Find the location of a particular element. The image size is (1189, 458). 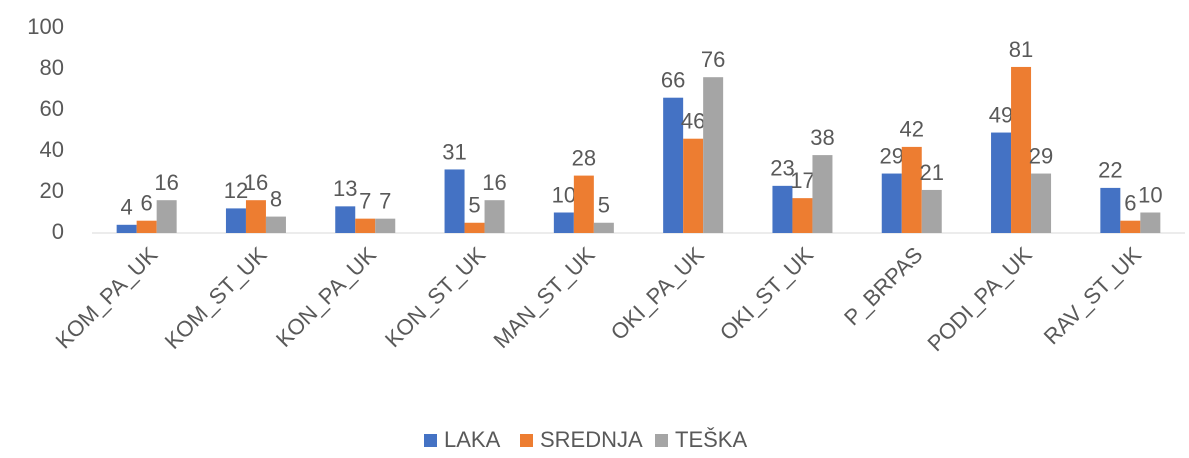

data-label: 23 is located at coordinates (782, 168).